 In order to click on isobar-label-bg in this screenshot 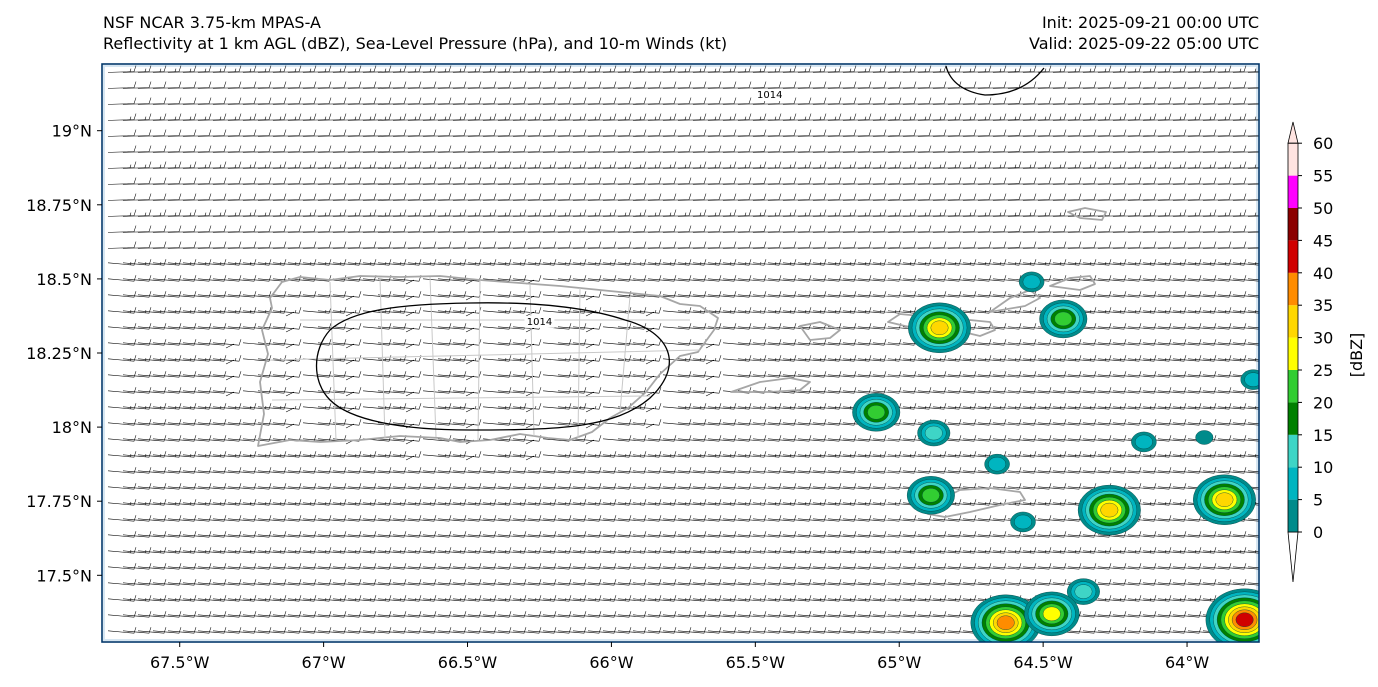, I will do `click(769, 95)`.